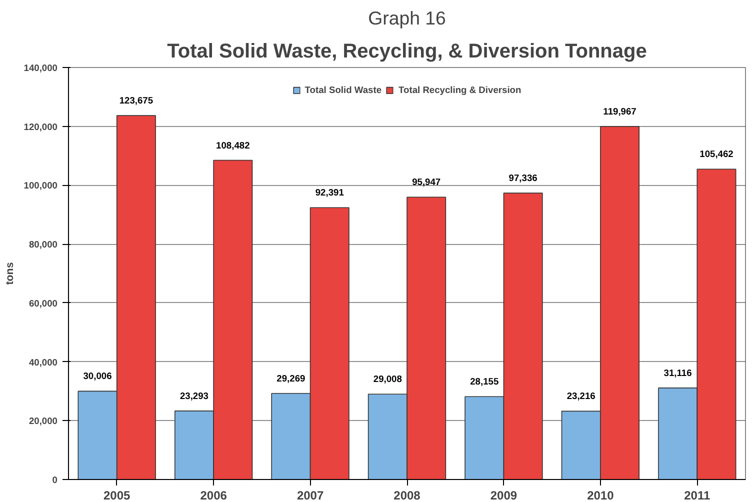  I want to click on y-tick-label: 80,000, so click(43, 245).